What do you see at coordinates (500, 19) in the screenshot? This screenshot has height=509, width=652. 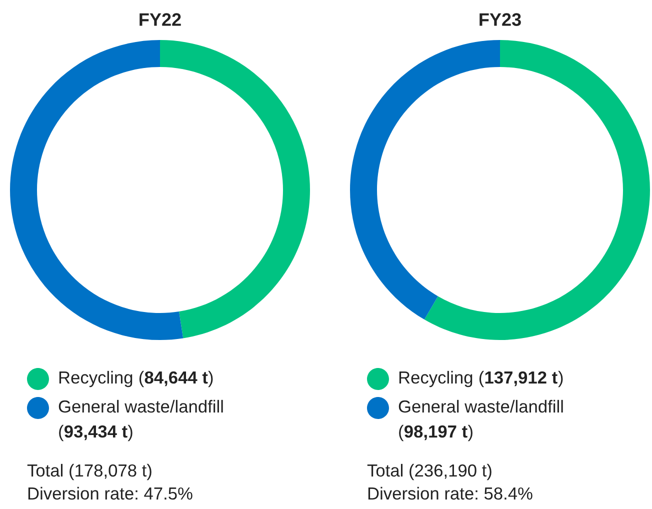 I see `chart-title: FY23` at bounding box center [500, 19].